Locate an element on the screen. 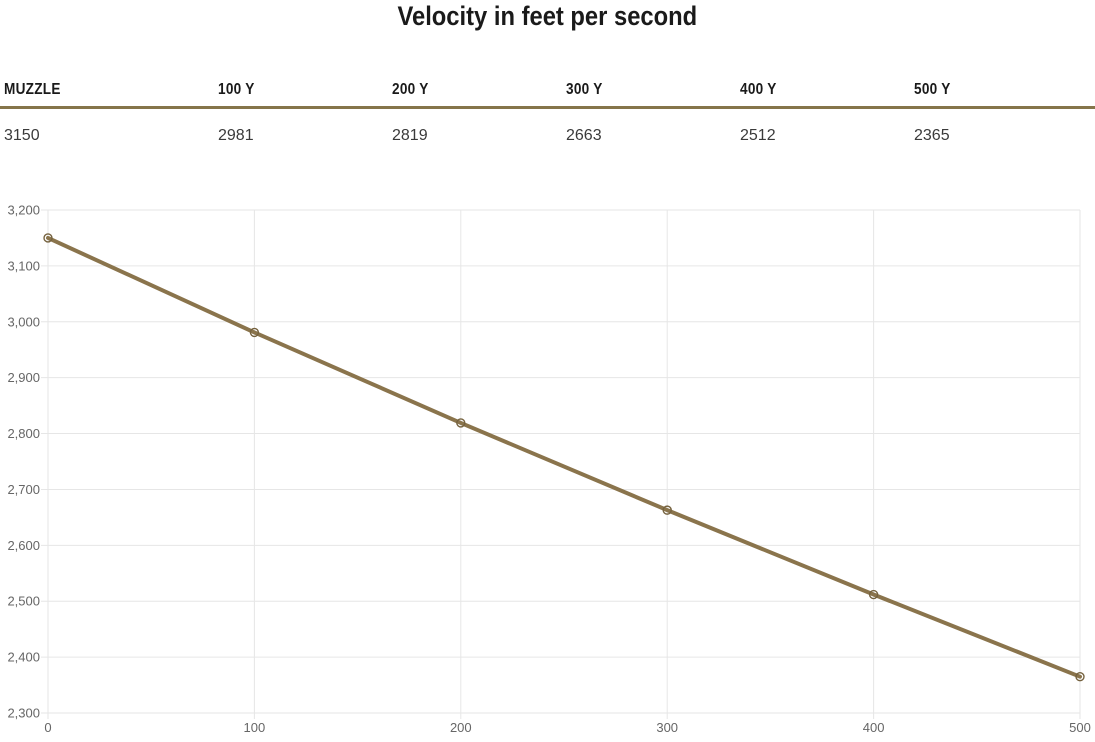 This screenshot has width=1095, height=742. page-title: Velocity in feet per second is located at coordinates (547, 16).